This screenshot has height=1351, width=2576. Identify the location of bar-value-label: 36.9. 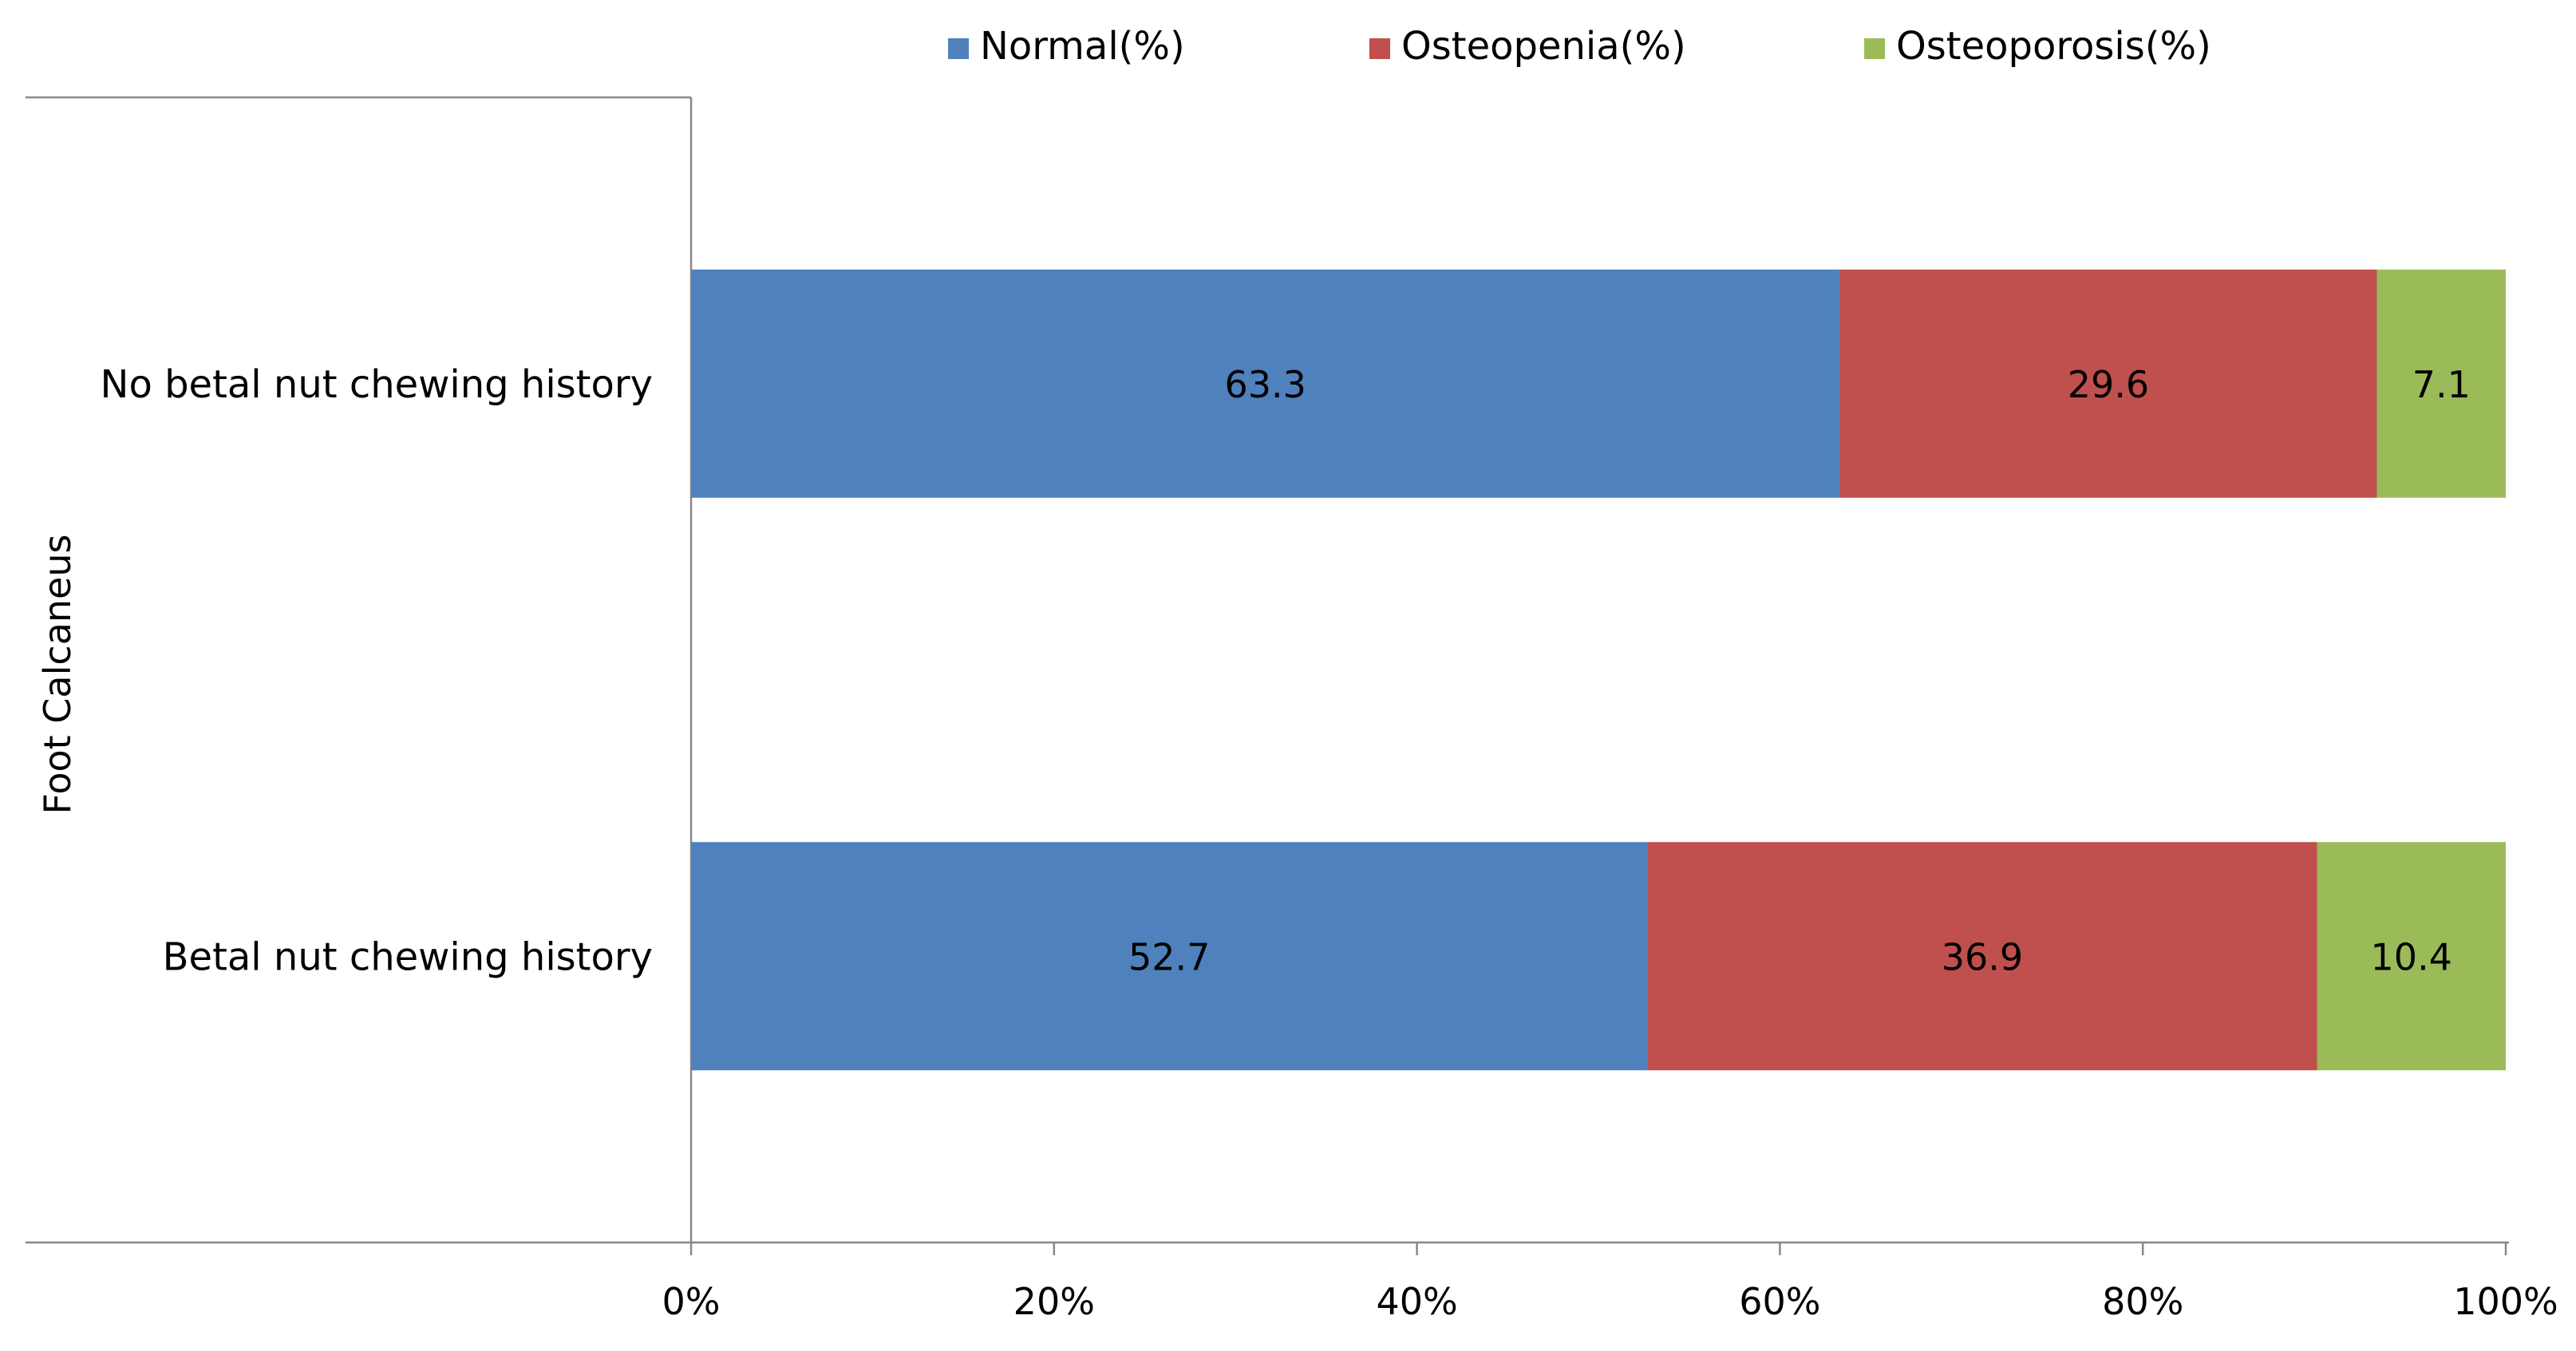
(1982, 956).